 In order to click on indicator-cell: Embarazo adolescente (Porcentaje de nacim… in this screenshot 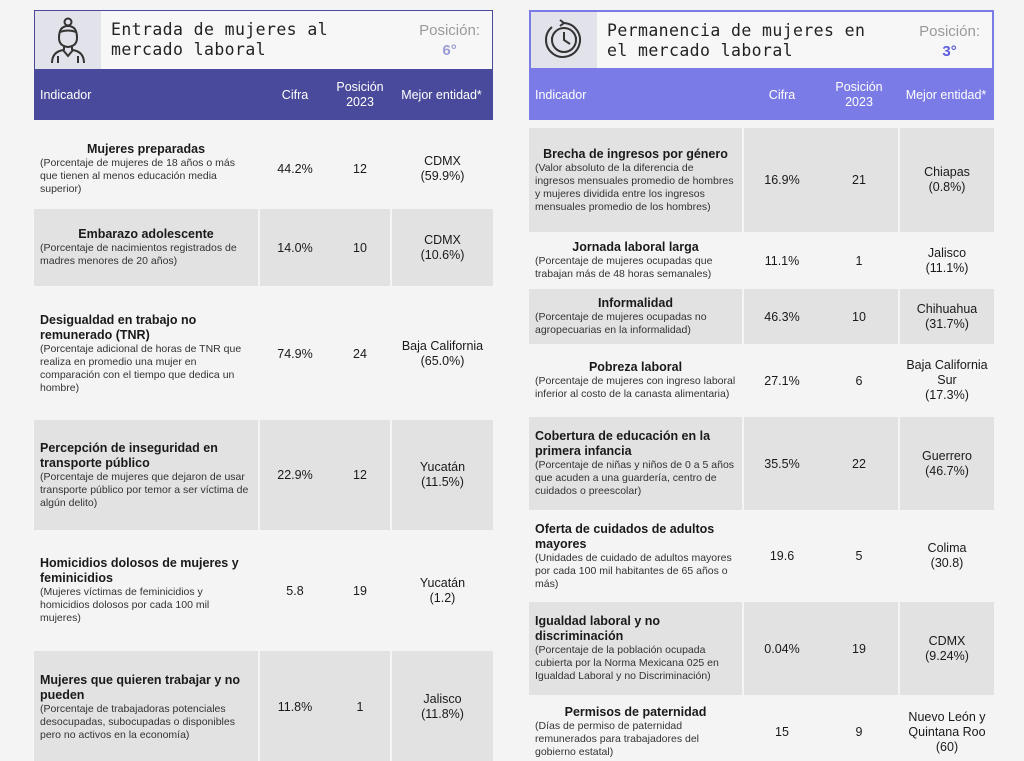, I will do `click(147, 247)`.